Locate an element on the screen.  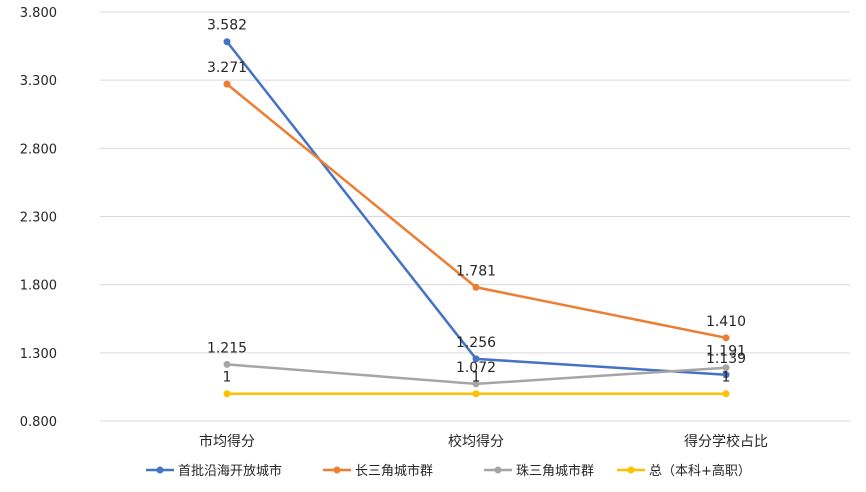
y-tick-label: 3.300 is located at coordinates (38, 81).